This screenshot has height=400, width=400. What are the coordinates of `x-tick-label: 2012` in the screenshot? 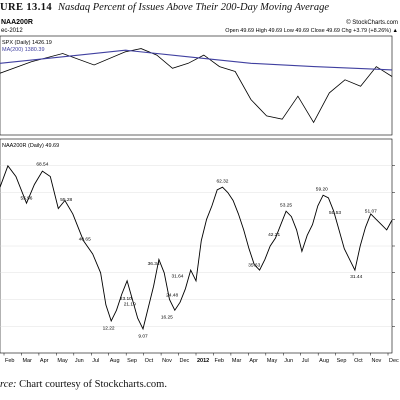 It's located at (203, 361).